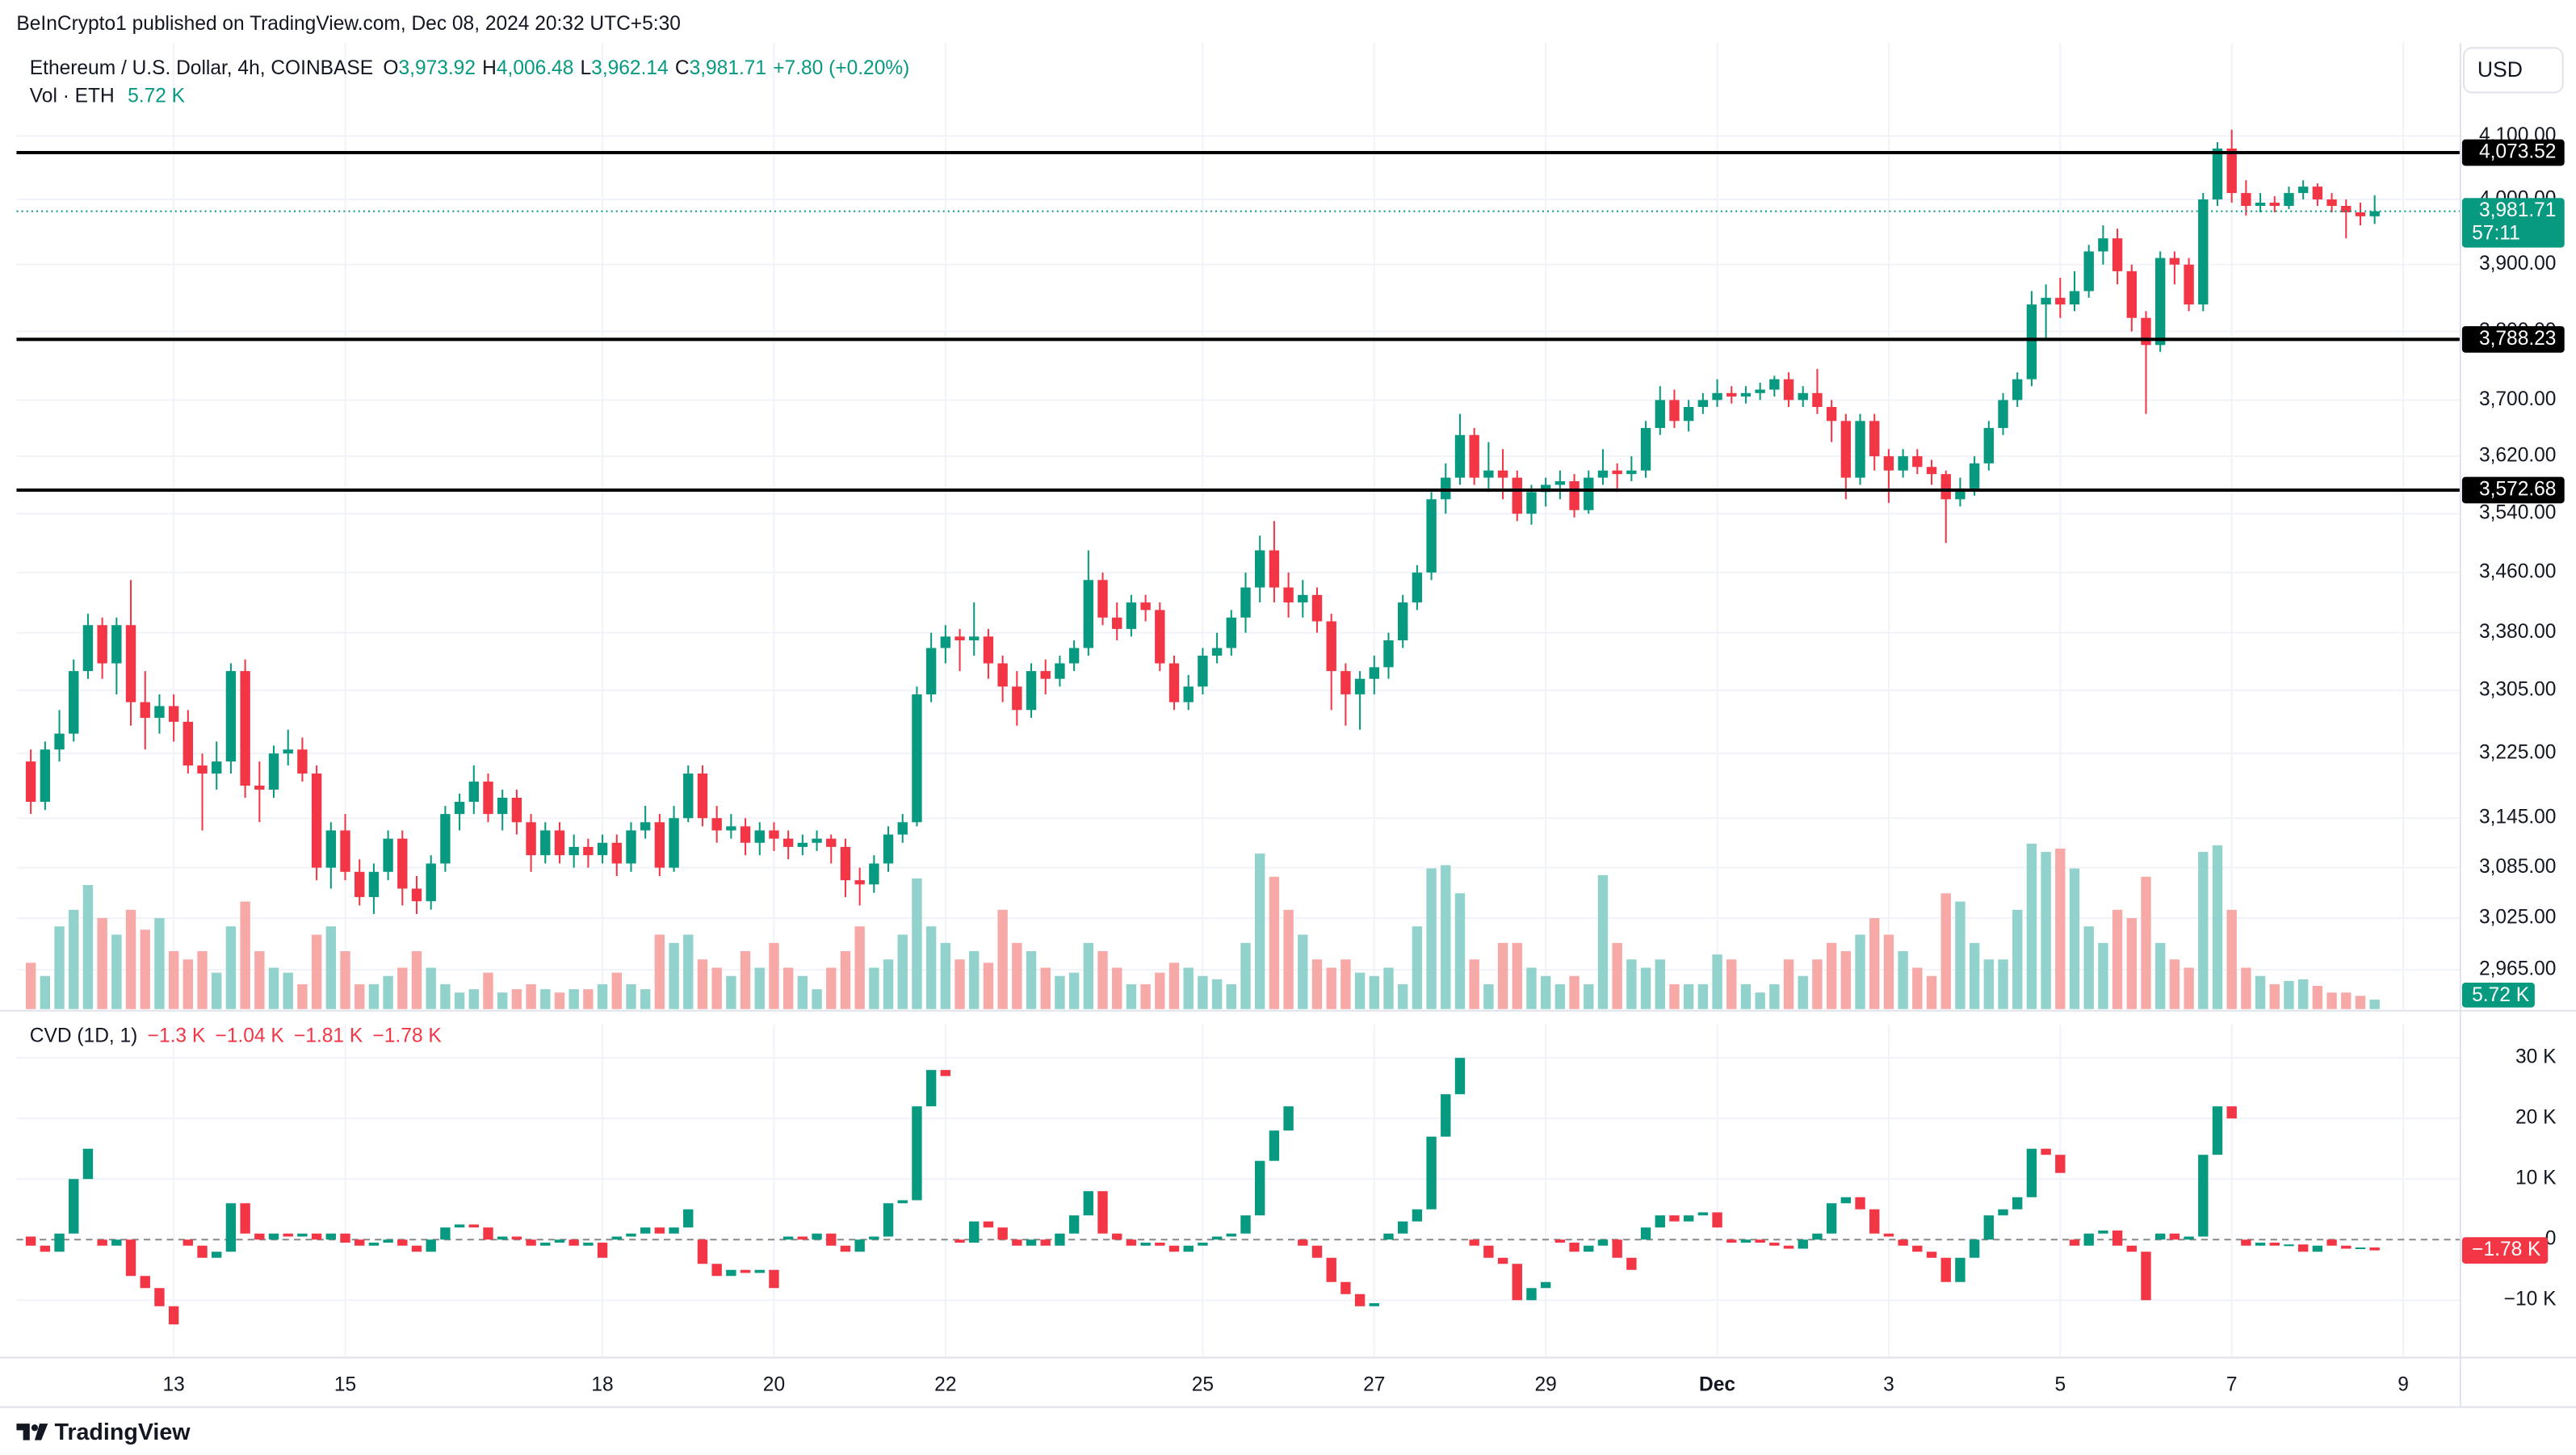  What do you see at coordinates (2536, 1178) in the screenshot?
I see `y-tick-label: 10 K` at bounding box center [2536, 1178].